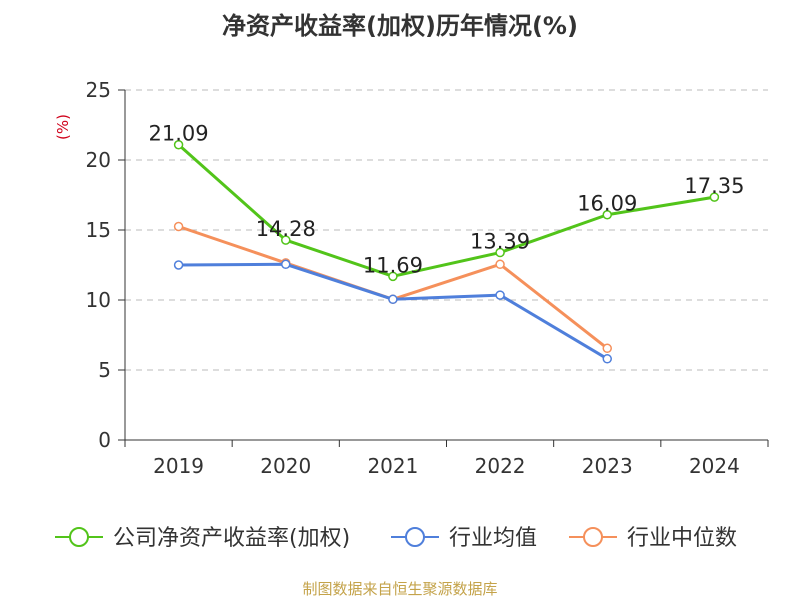  Describe the element at coordinates (285, 466) in the screenshot. I see `x-tick-label: 2020` at that location.